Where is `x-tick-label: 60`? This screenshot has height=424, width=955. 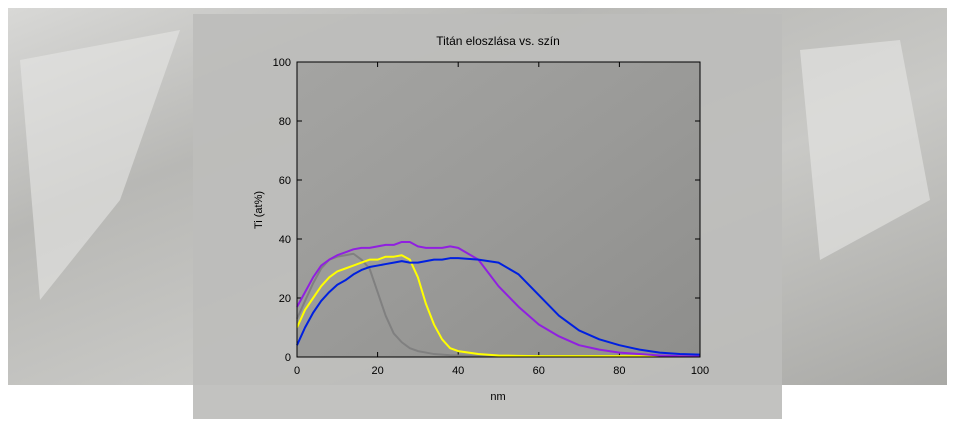
x-tick-label: 60 is located at coordinates (539, 371).